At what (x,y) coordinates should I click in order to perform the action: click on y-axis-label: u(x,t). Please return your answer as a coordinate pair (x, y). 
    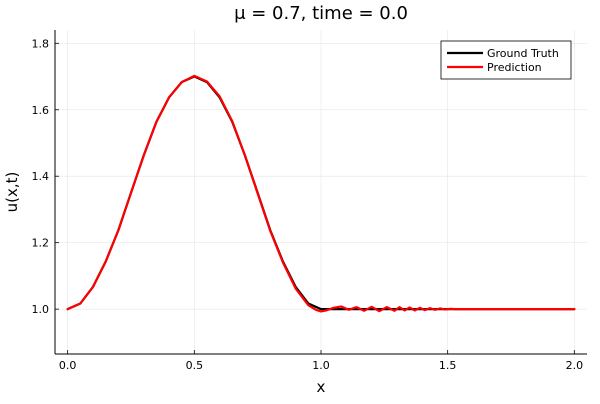
    Looking at the image, I should click on (12, 192).